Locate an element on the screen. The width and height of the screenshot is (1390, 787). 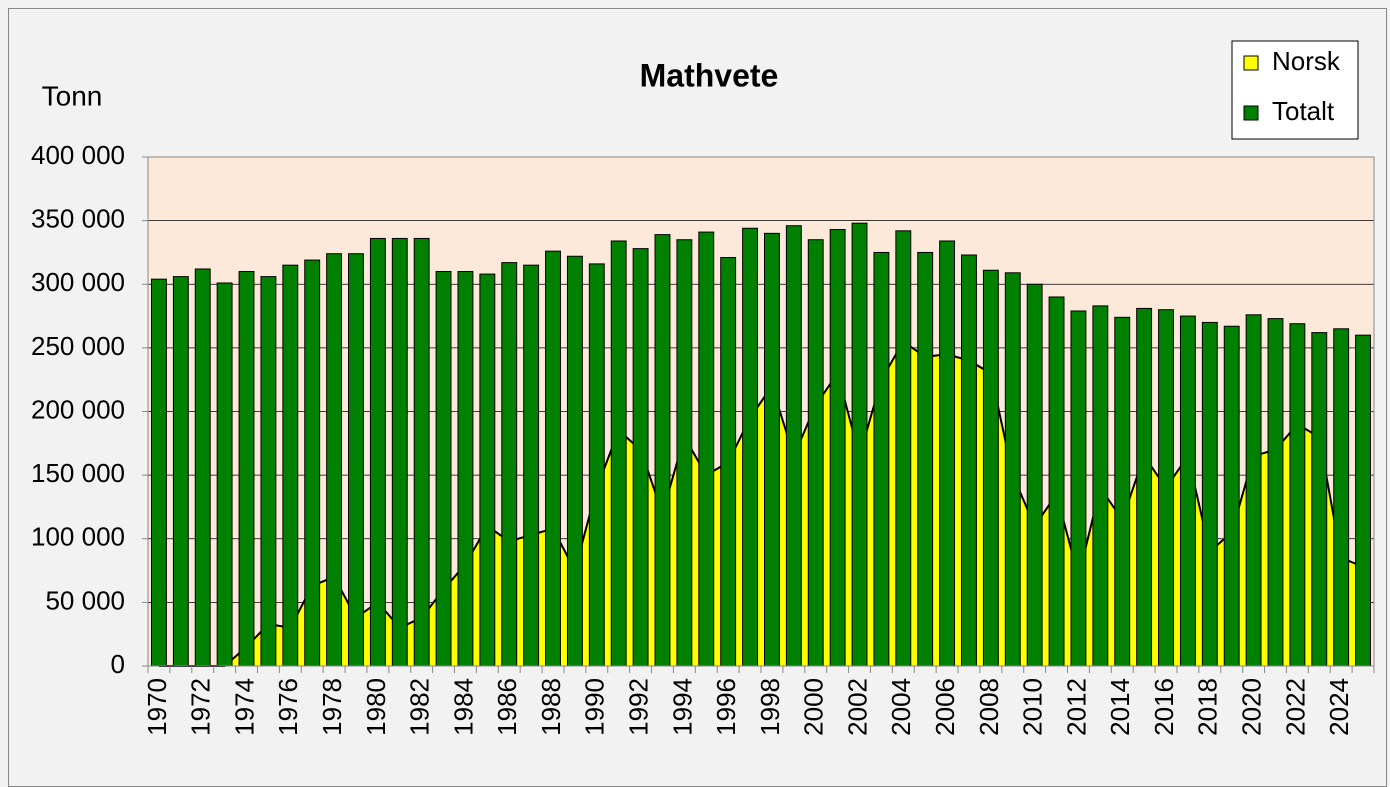
x-tick-label: 2000 is located at coordinates (814, 707).